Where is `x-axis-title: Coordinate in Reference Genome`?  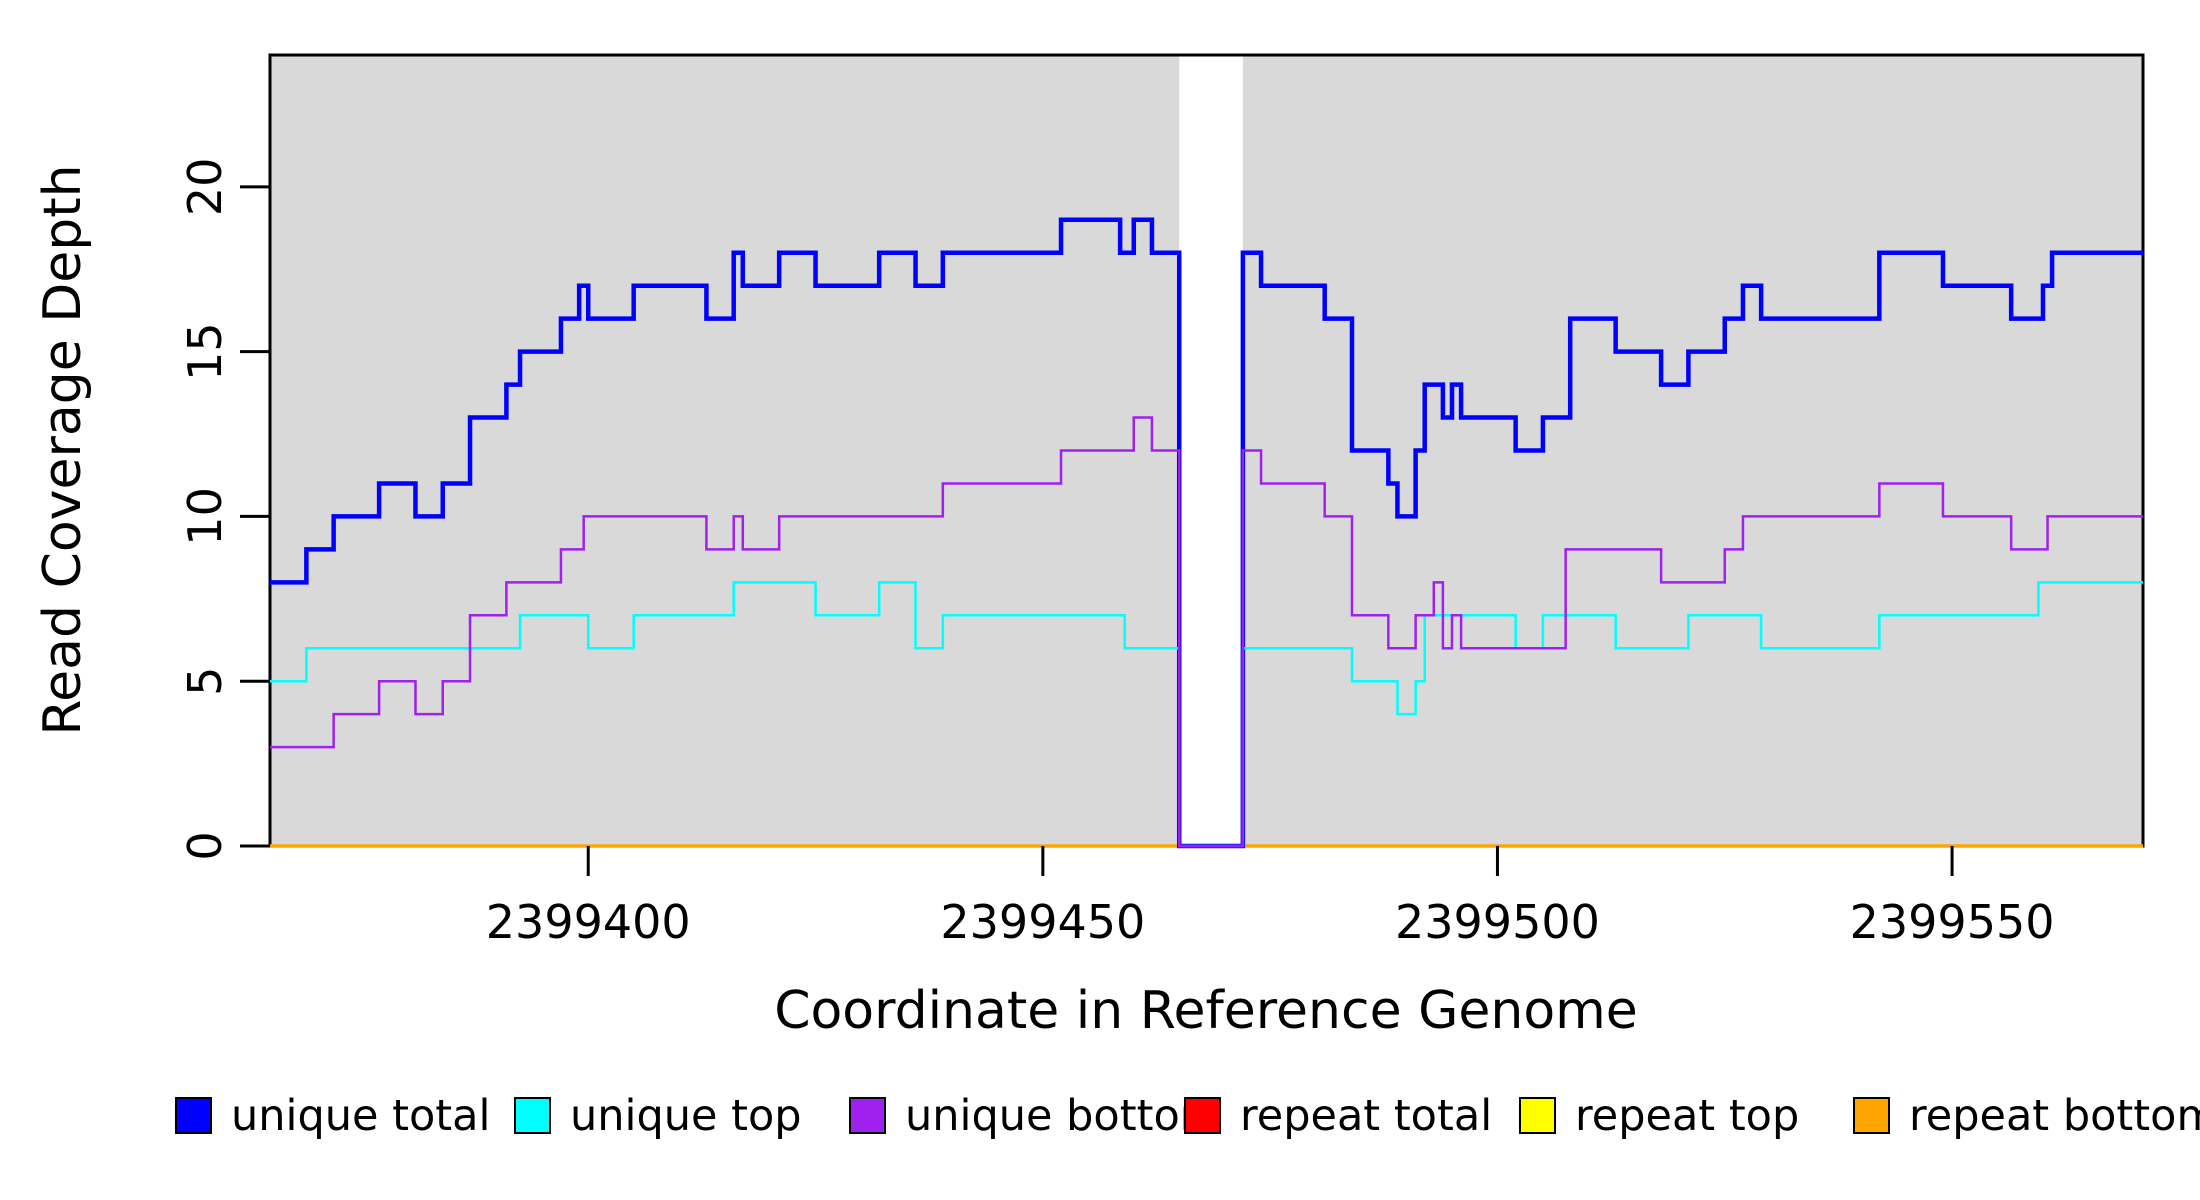
x-axis-title: Coordinate in Reference Genome is located at coordinates (1206, 1011).